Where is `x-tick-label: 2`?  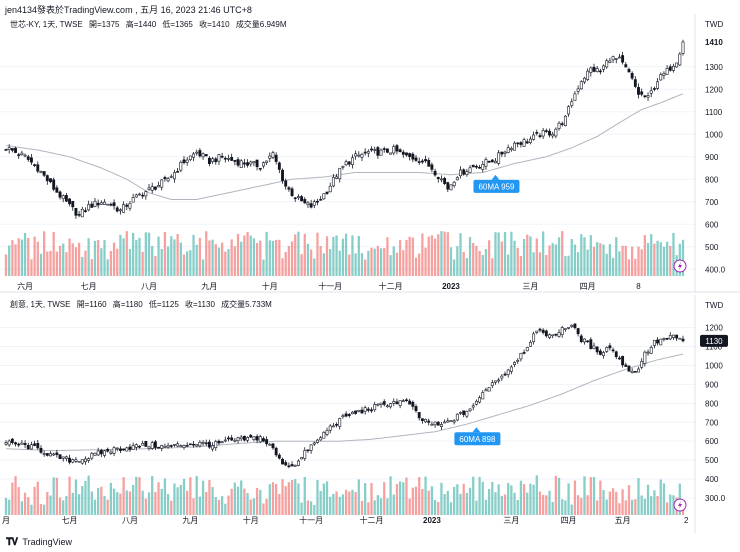
x-tick-label: 2 is located at coordinates (686, 520).